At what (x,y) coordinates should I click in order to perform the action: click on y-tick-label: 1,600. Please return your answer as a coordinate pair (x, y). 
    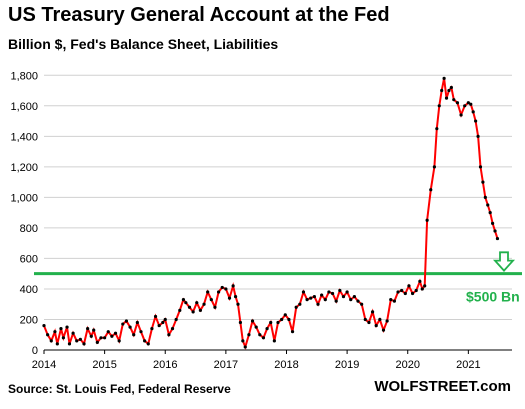
    Looking at the image, I should click on (24, 107).